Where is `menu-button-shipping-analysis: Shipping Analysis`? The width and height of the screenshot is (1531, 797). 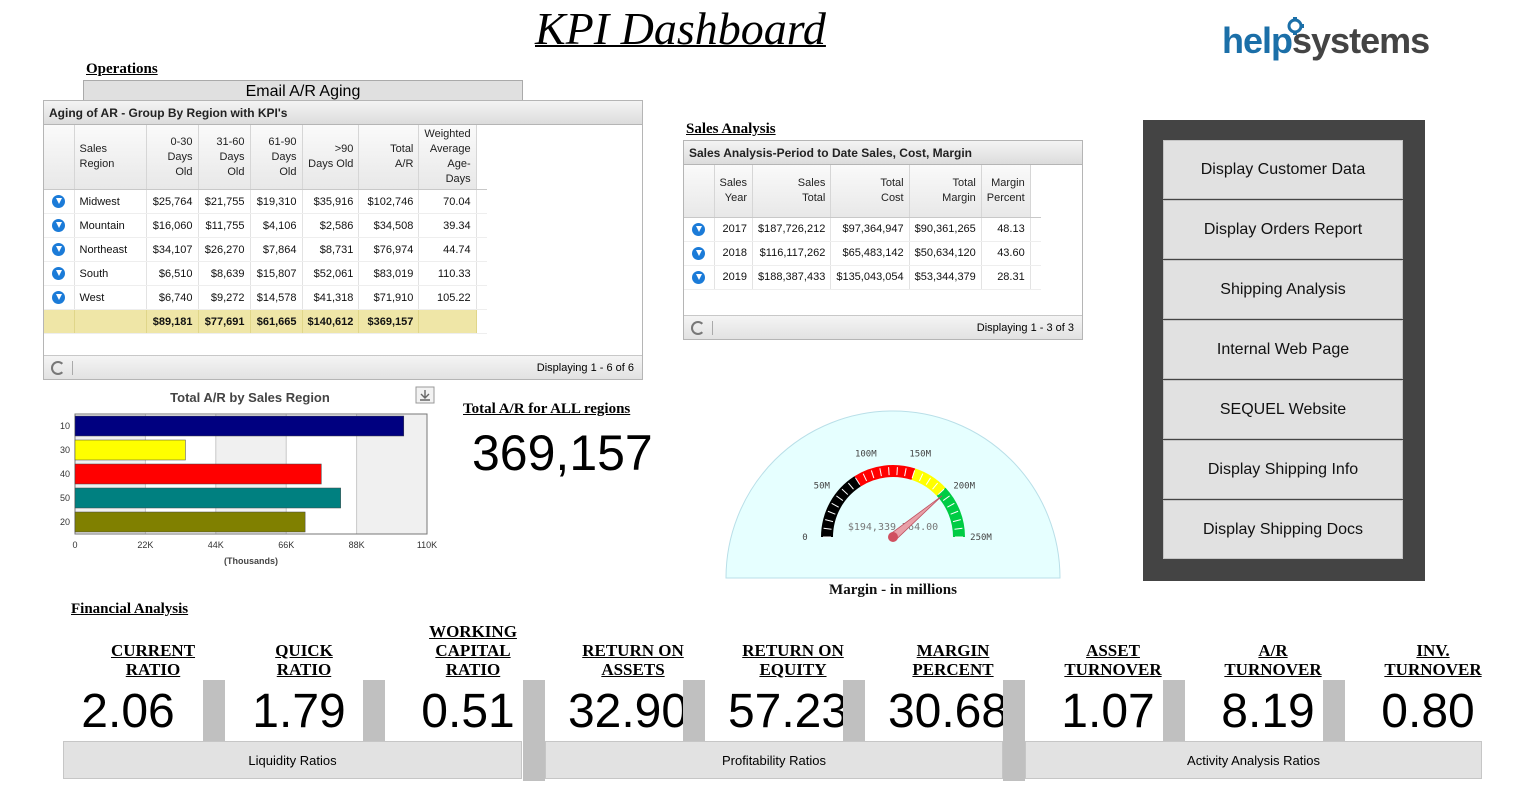 menu-button-shipping-analysis: Shipping Analysis is located at coordinates (1283, 289).